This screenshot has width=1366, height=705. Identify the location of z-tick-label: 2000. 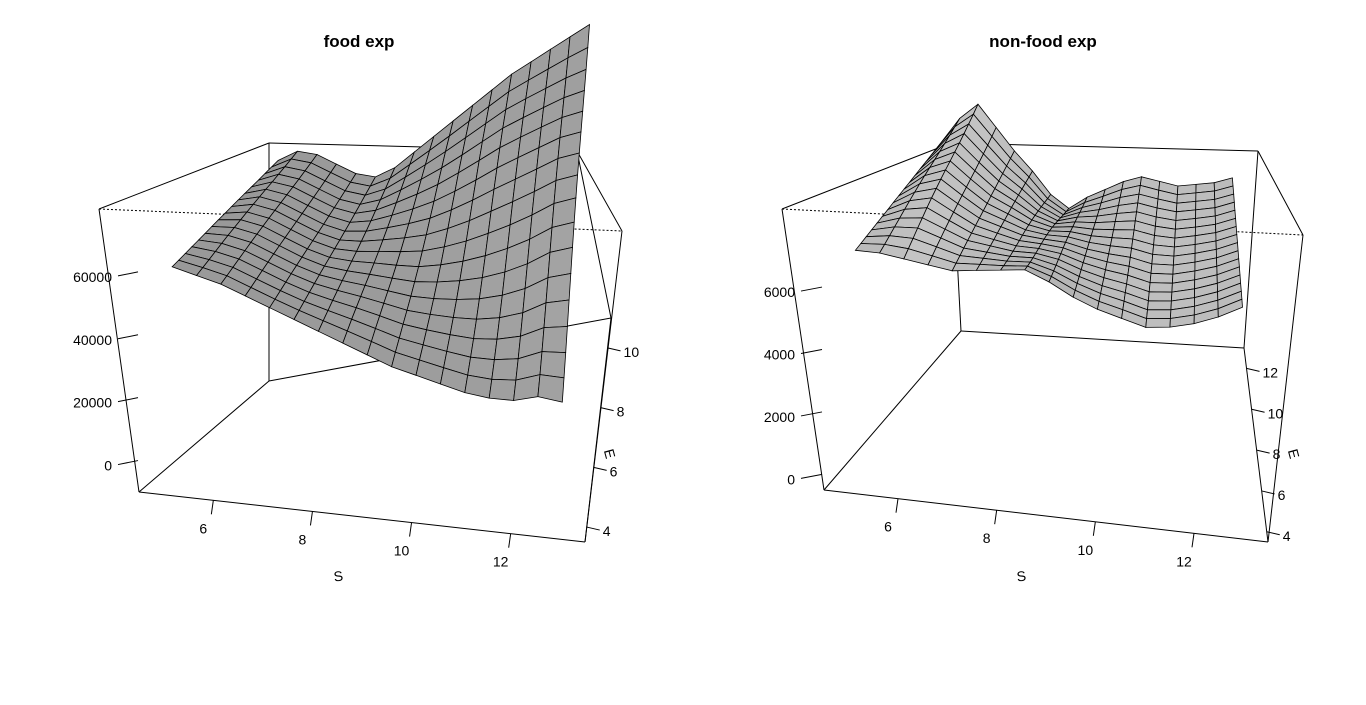
(779, 417).